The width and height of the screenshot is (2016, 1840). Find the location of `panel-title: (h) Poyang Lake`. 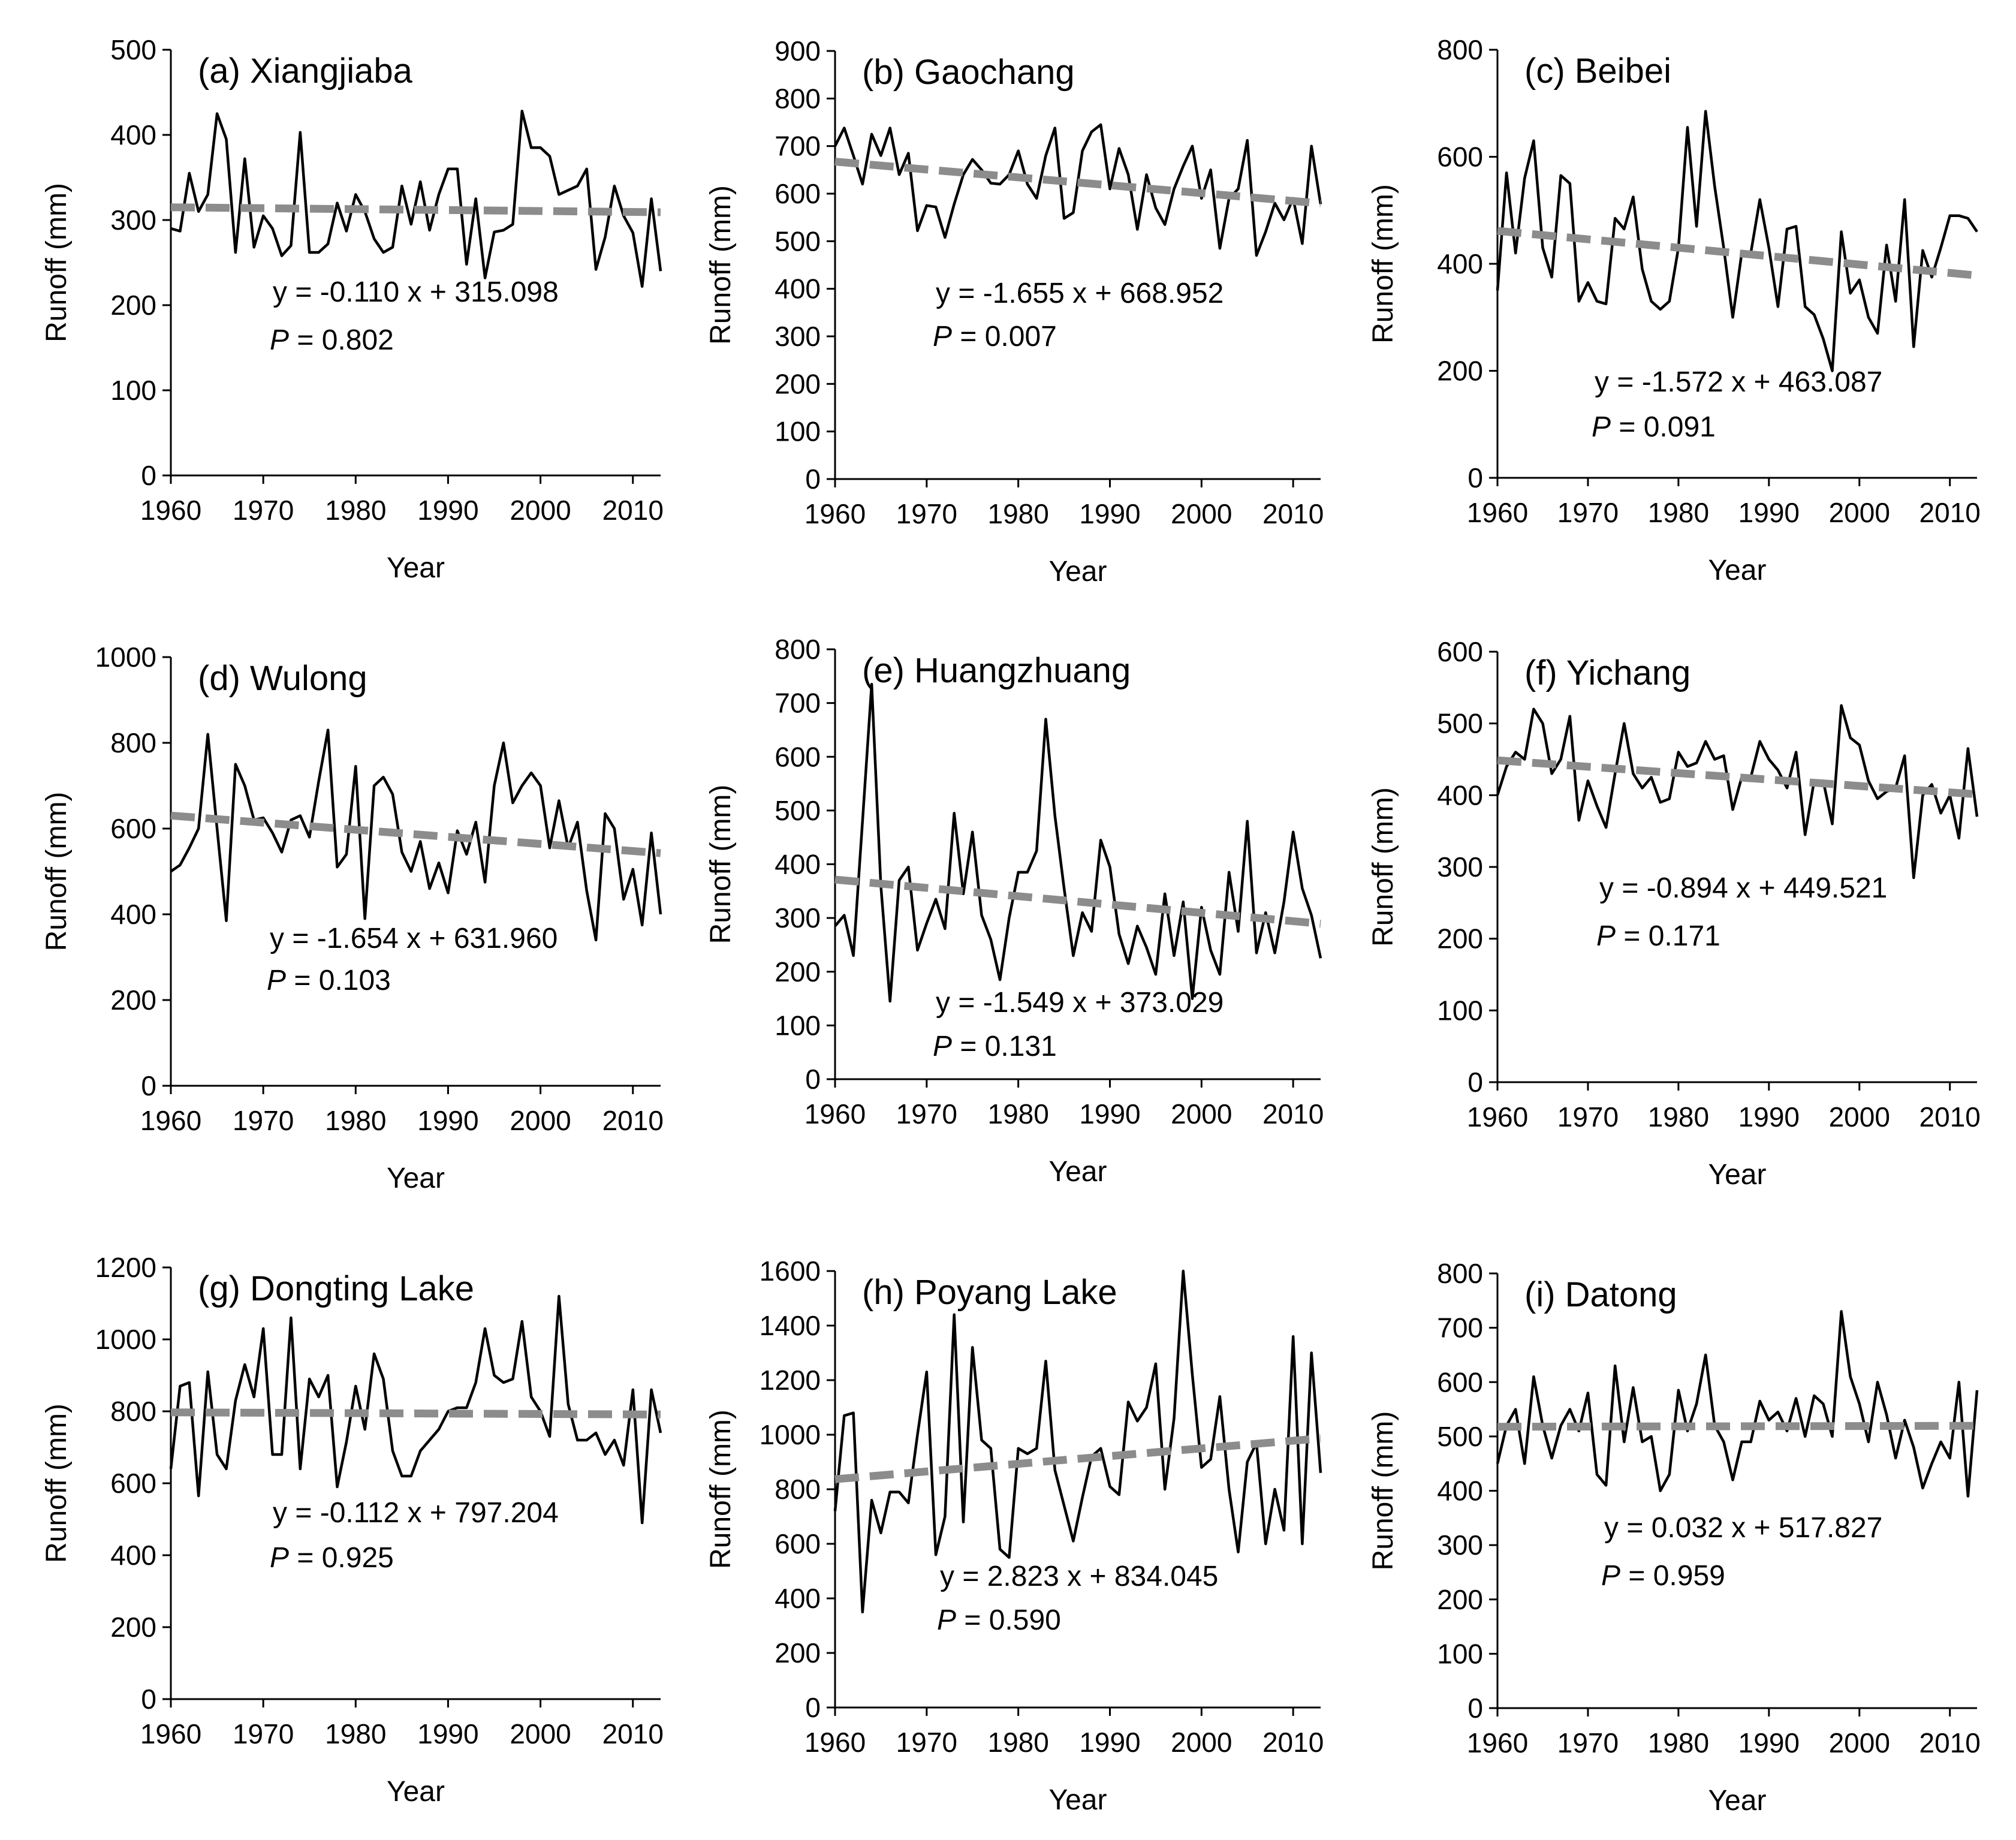

panel-title: (h) Poyang Lake is located at coordinates (989, 1292).